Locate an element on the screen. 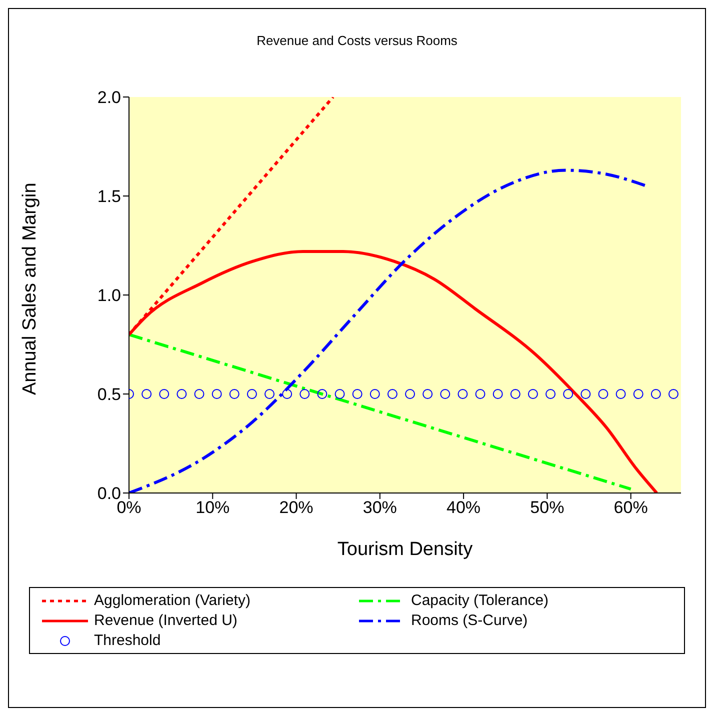  y-tick-label: 0.5 is located at coordinates (109, 394).